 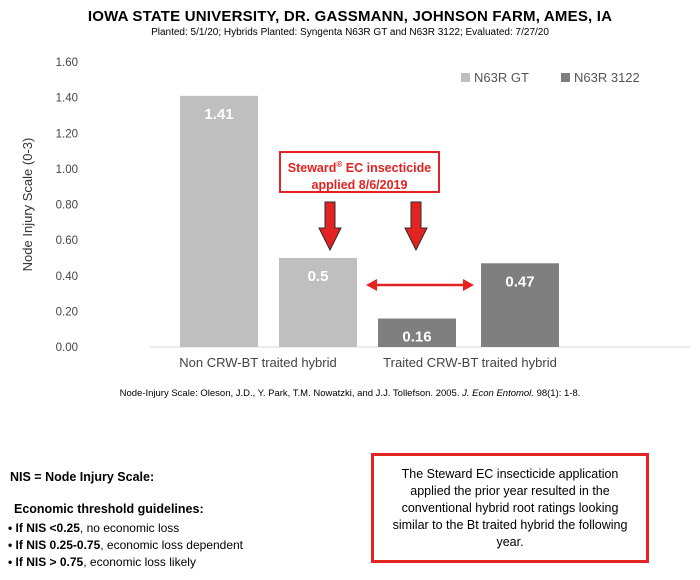 I want to click on y-tick-label: 1.00, so click(x=67, y=170).